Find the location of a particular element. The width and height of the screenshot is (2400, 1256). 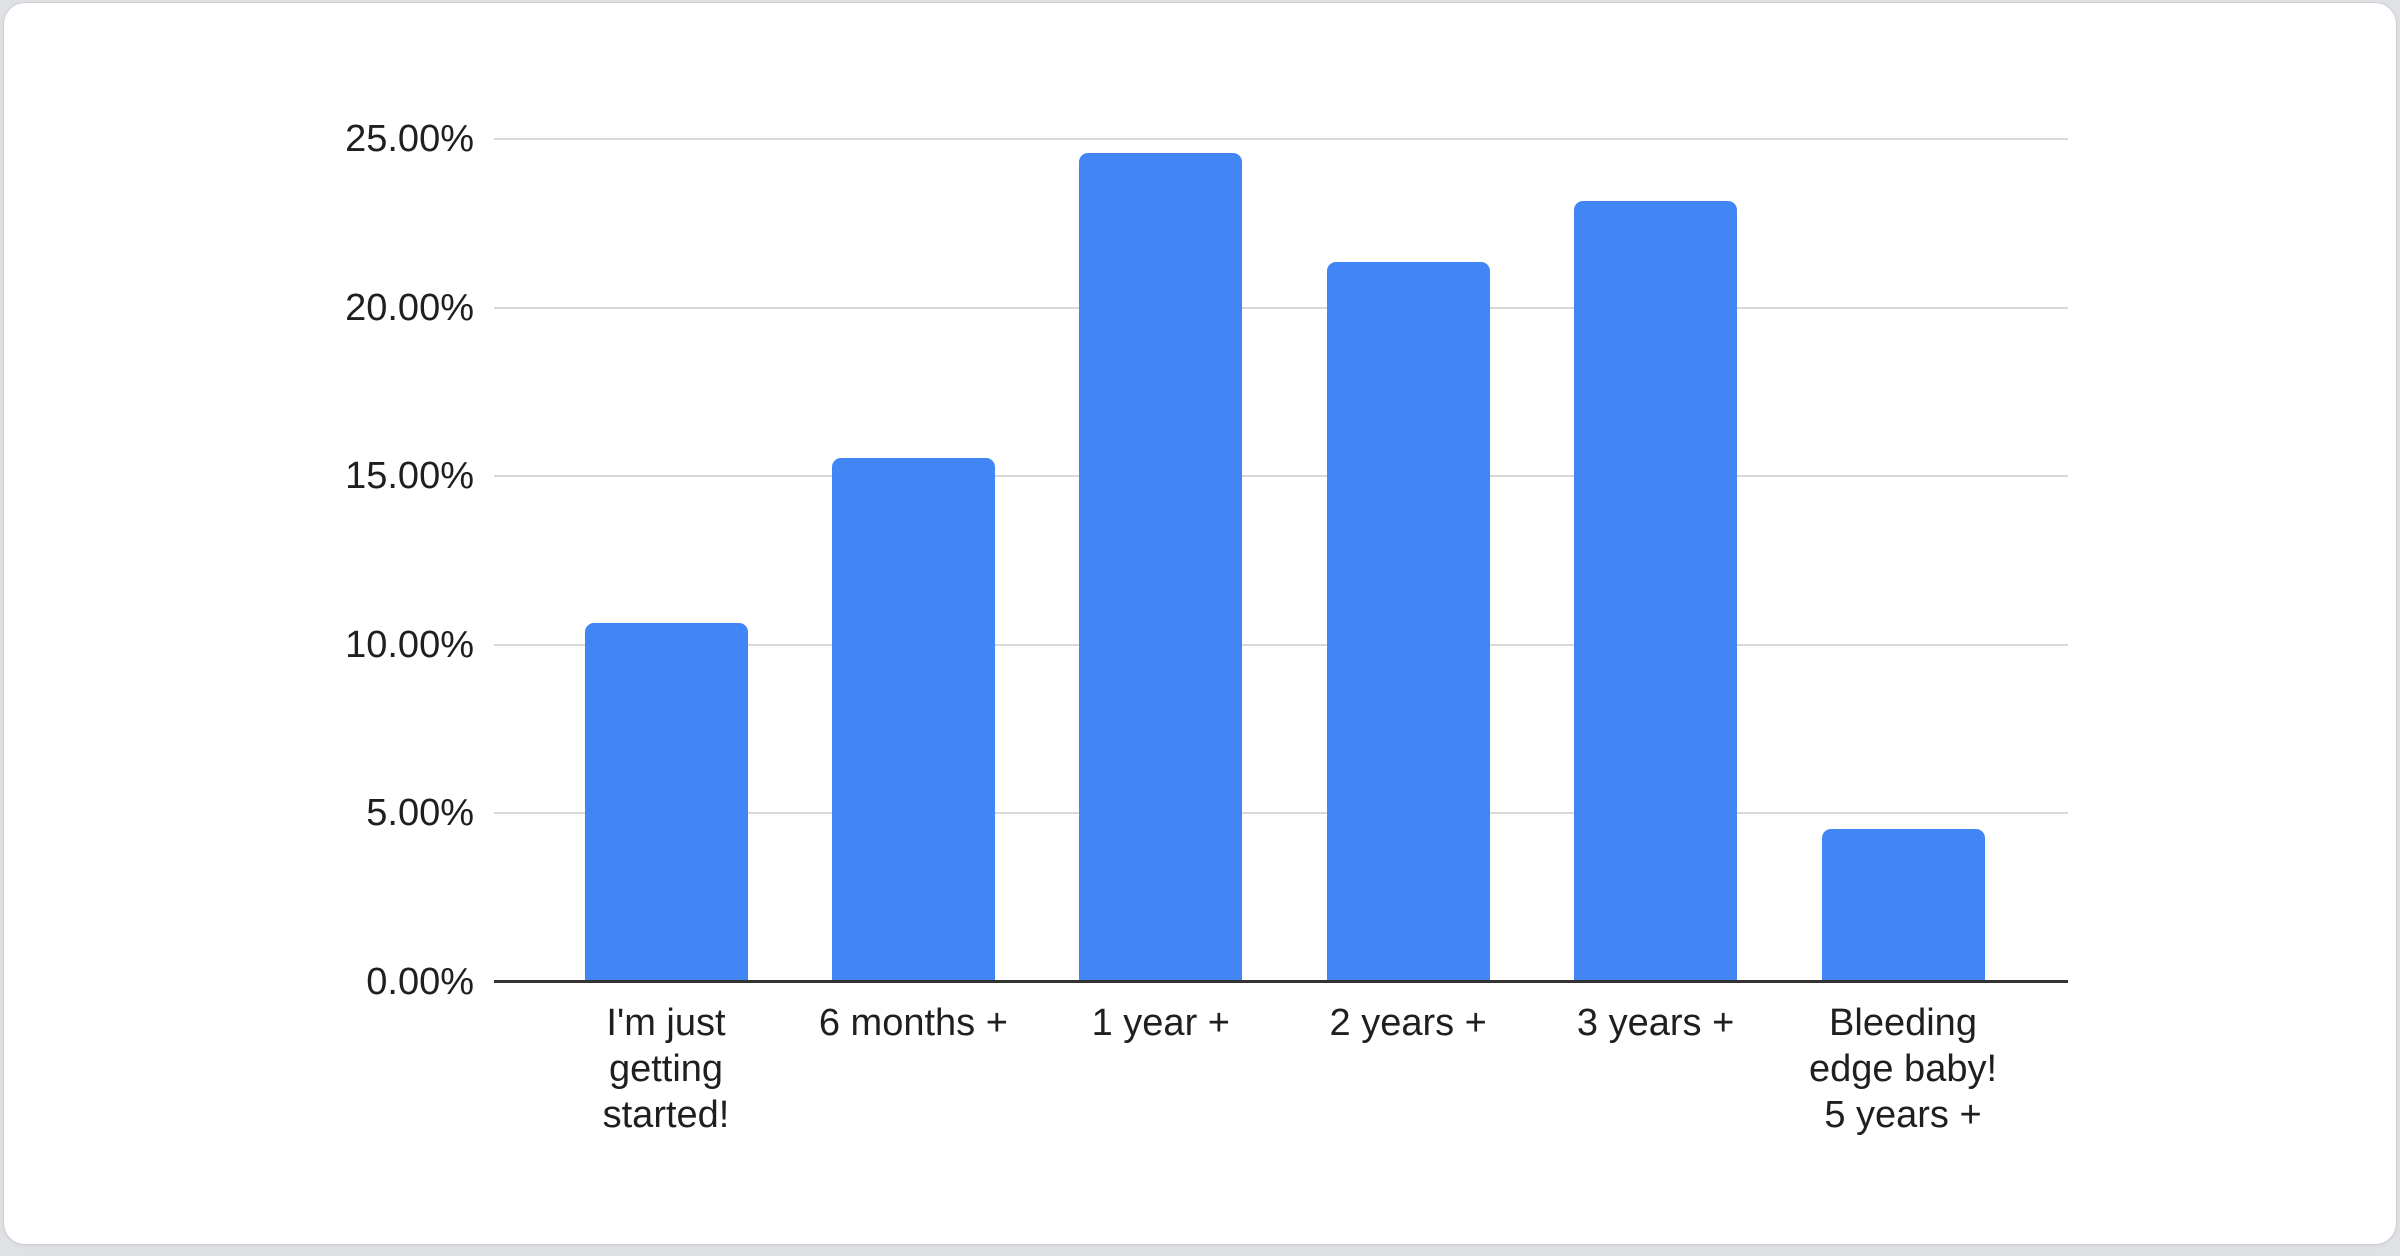

x-tick-label: 2 years + is located at coordinates (1408, 1023).